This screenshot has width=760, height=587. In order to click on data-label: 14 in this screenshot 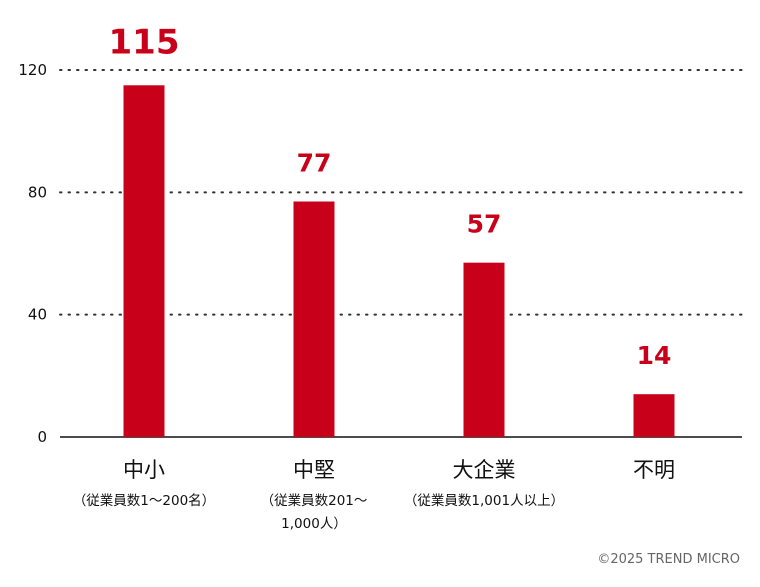, I will do `click(654, 355)`.